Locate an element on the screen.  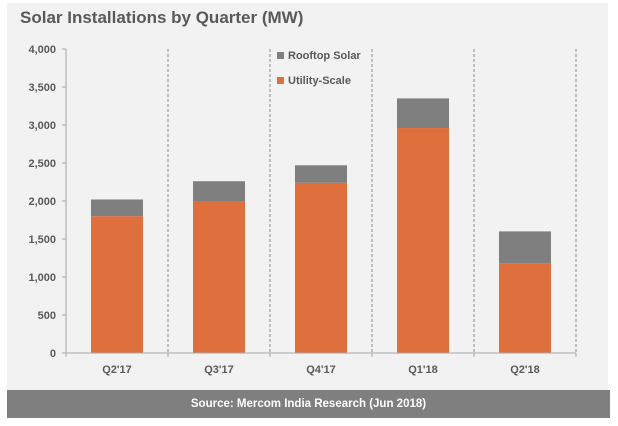
y-tick-label: 500 is located at coordinates (47, 316).